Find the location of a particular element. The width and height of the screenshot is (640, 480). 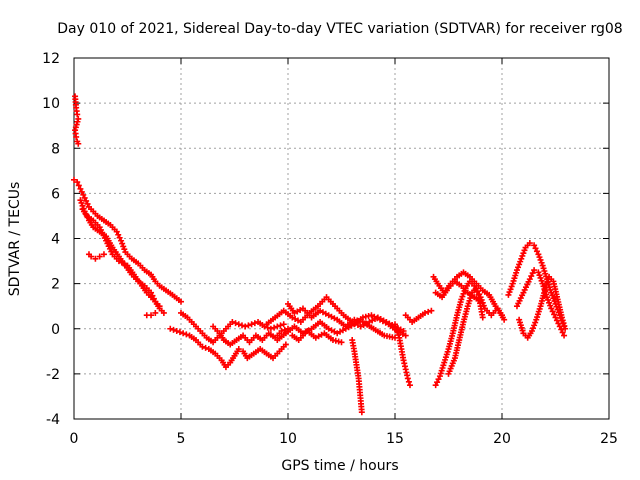

y-tick-label: 10 is located at coordinates (51, 104).